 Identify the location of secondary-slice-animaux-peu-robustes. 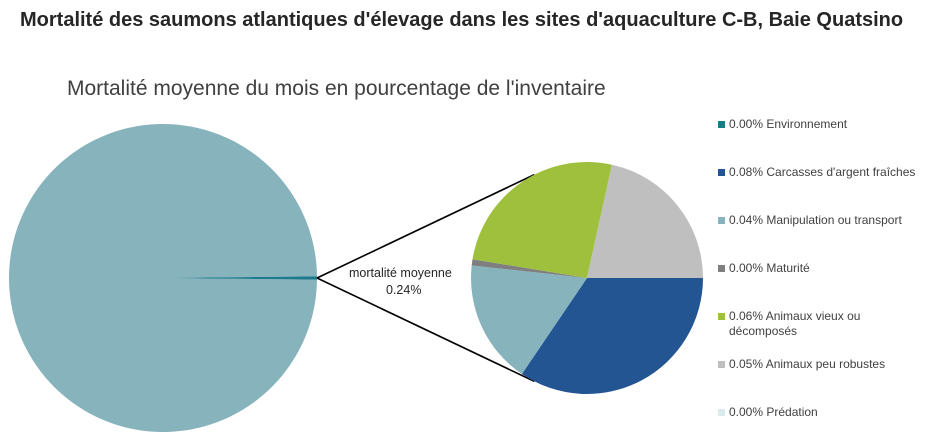
(645, 221).